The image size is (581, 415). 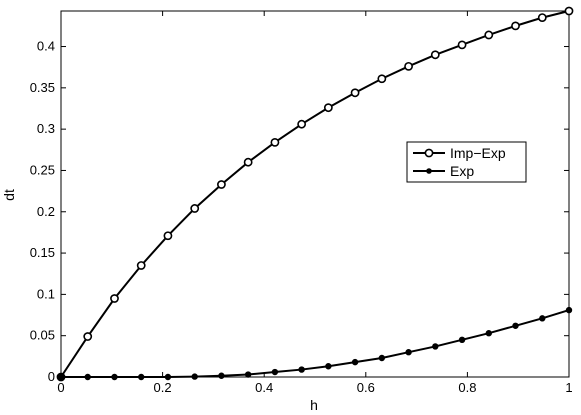 I want to click on x-axis-label: h, so click(x=314, y=405).